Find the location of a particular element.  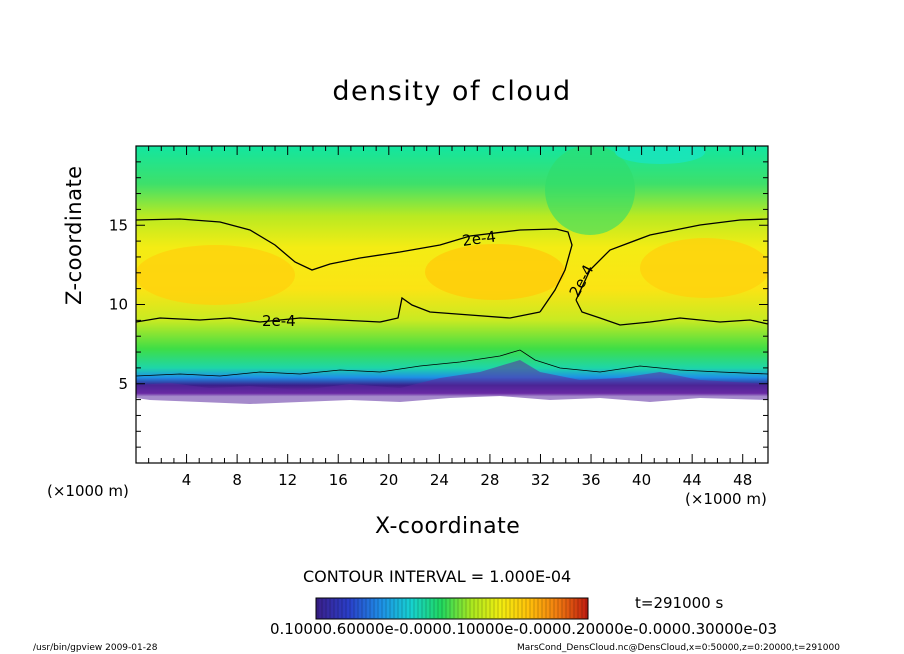

core-blob-right is located at coordinates (704, 268).